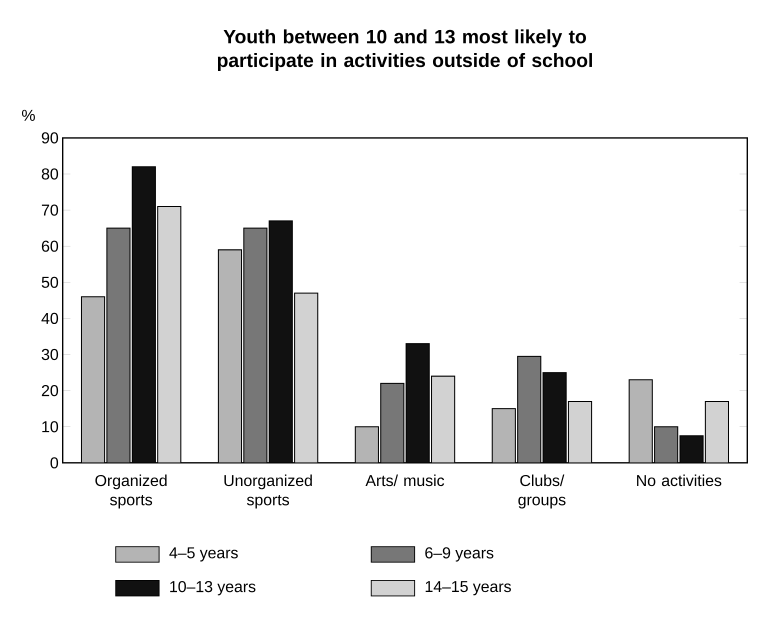 The width and height of the screenshot is (780, 641). Describe the element at coordinates (49, 318) in the screenshot. I see `y-tick-label: 40` at that location.